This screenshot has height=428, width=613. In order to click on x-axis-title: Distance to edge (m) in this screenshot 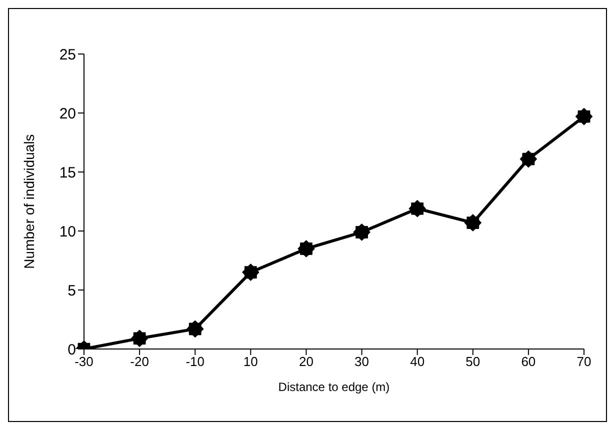, I will do `click(334, 387)`.